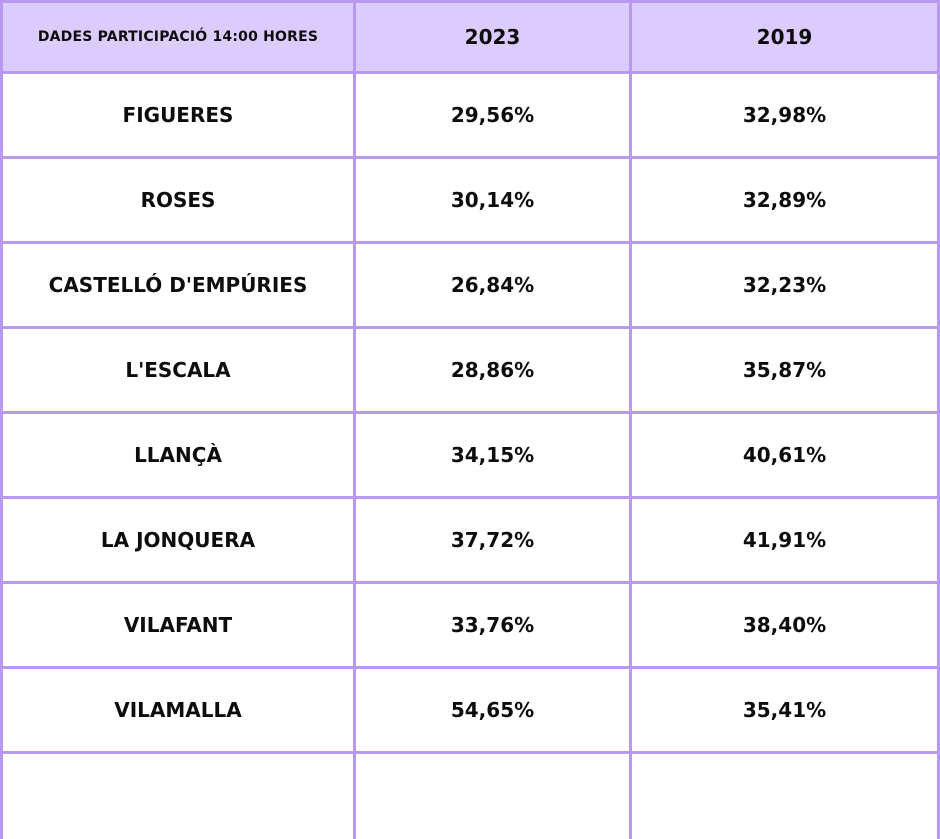 The image size is (940, 839). Describe the element at coordinates (178, 371) in the screenshot. I see `municipality-cell: L'ESCALA` at that location.